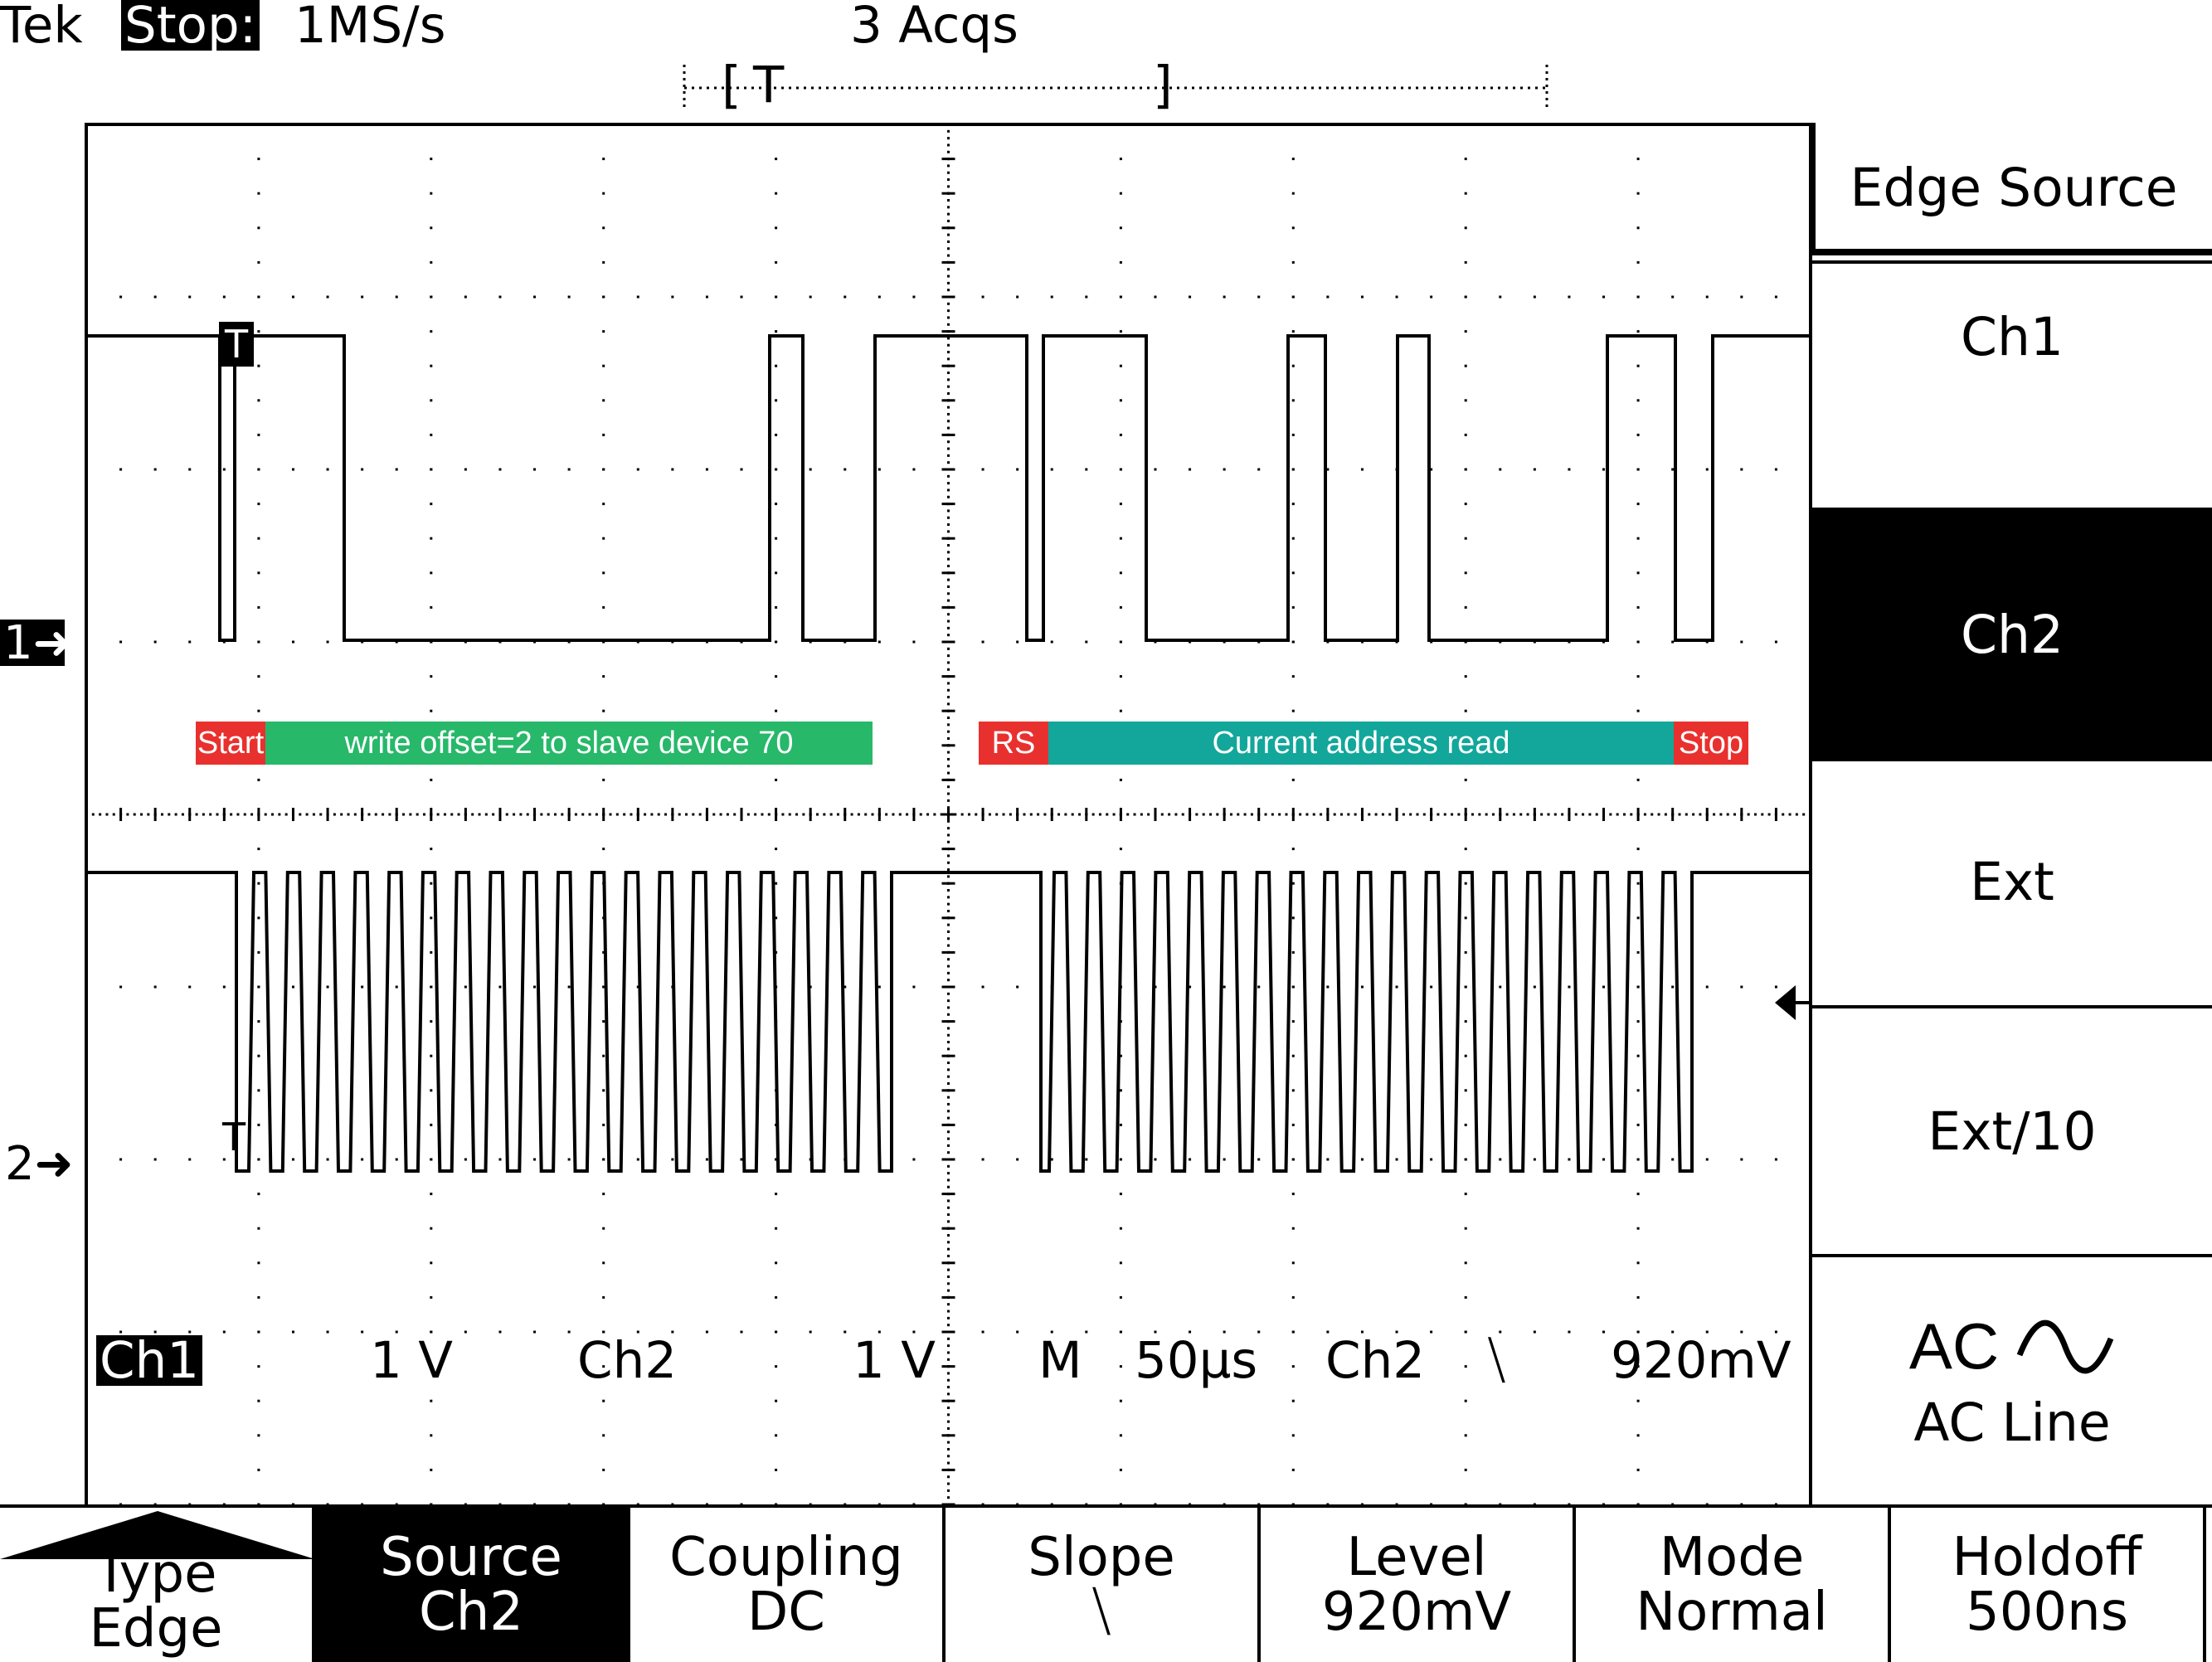 The width and height of the screenshot is (2212, 1662). I want to click on ch2-ground-marker: 2➜, so click(39, 1164).